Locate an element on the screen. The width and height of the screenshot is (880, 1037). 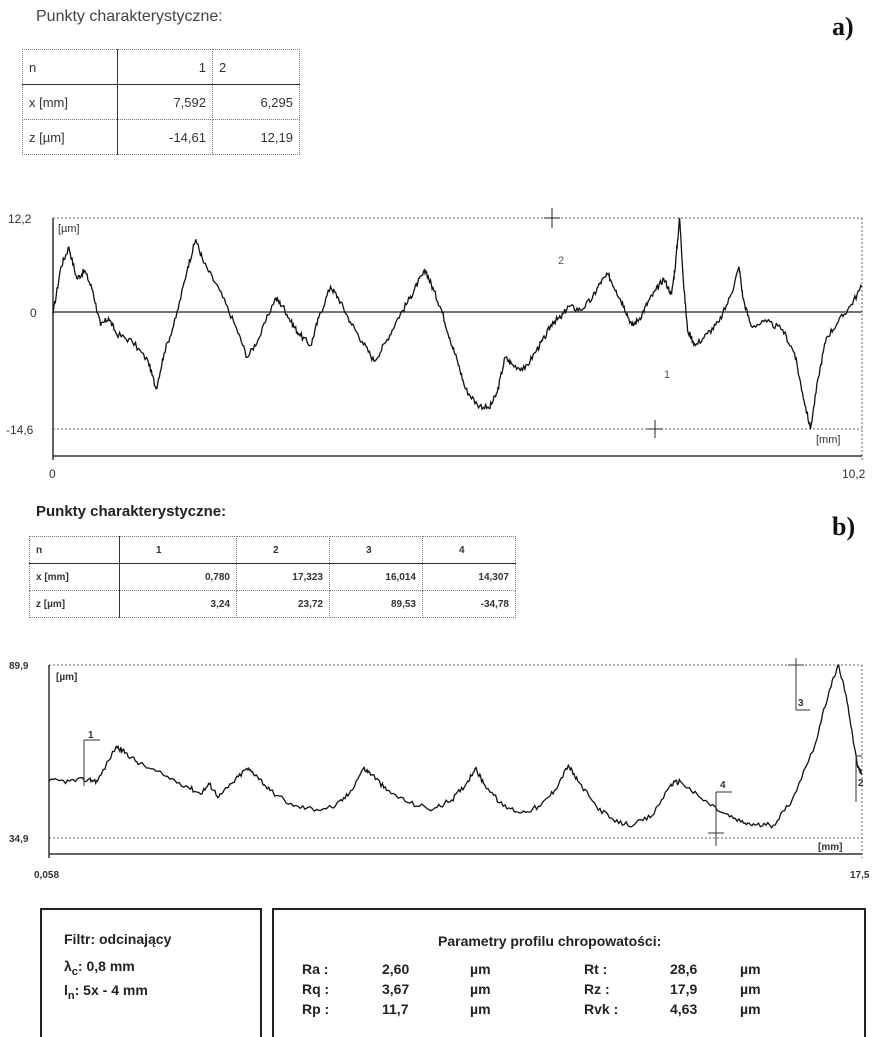
chart-b-point-3-marker is located at coordinates (799, 684).